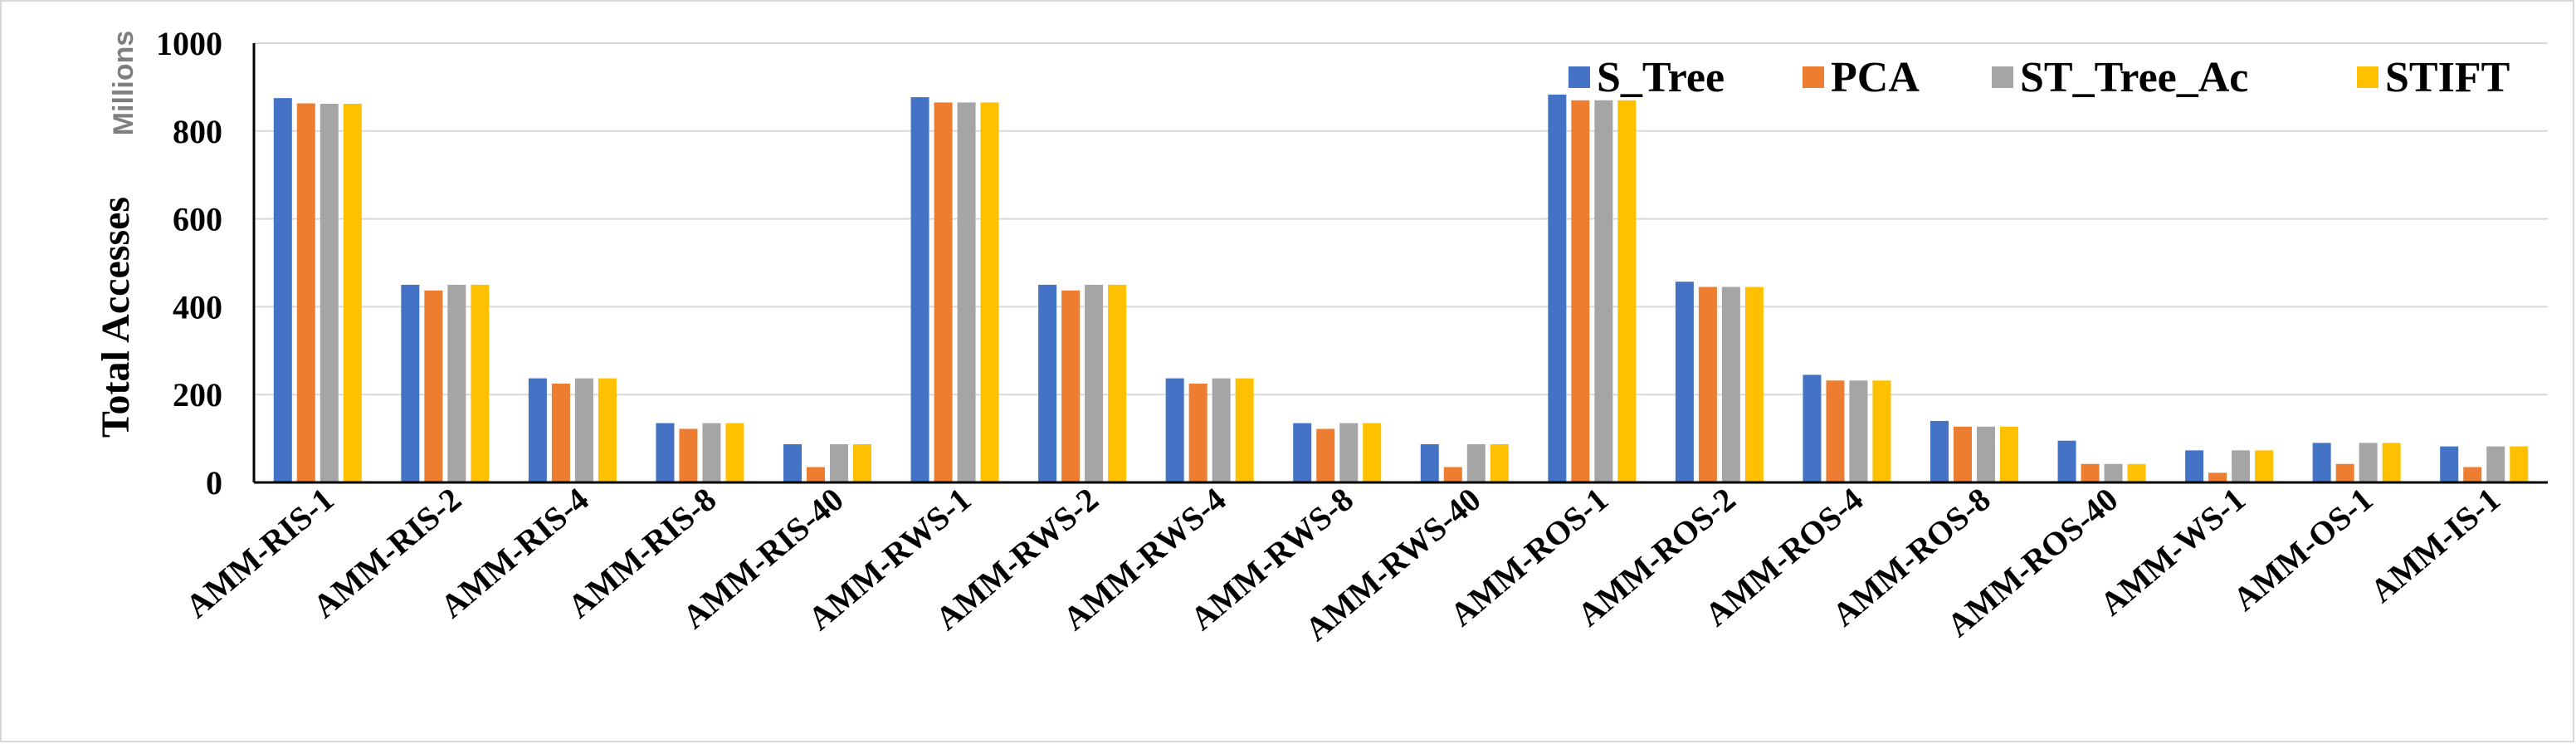 This screenshot has width=2576, height=744. Describe the element at coordinates (198, 132) in the screenshot. I see `y-tick-label: 800` at that location.